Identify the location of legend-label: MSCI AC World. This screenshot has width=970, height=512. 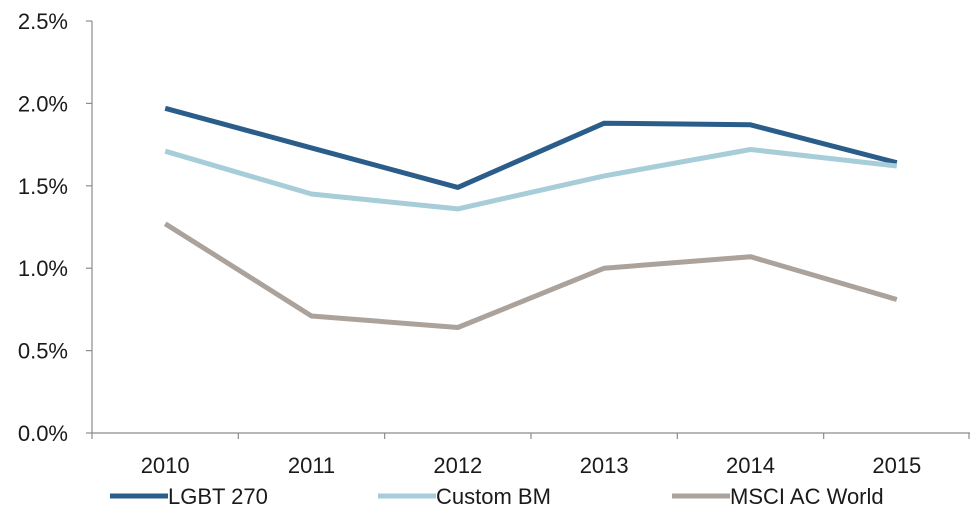
(807, 496).